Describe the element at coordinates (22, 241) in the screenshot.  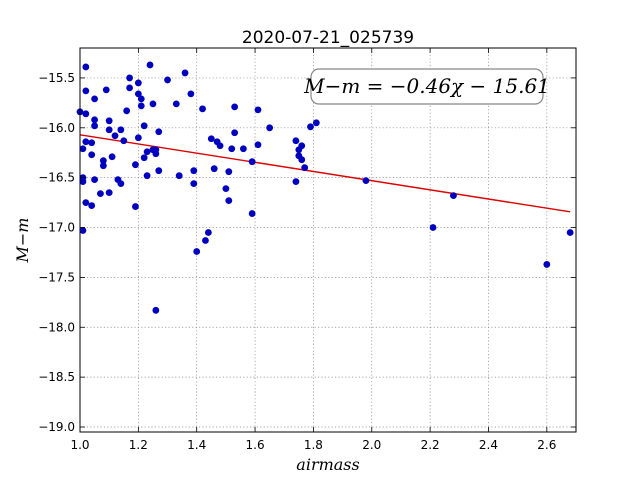
I see `y-axis-label: M−m` at that location.